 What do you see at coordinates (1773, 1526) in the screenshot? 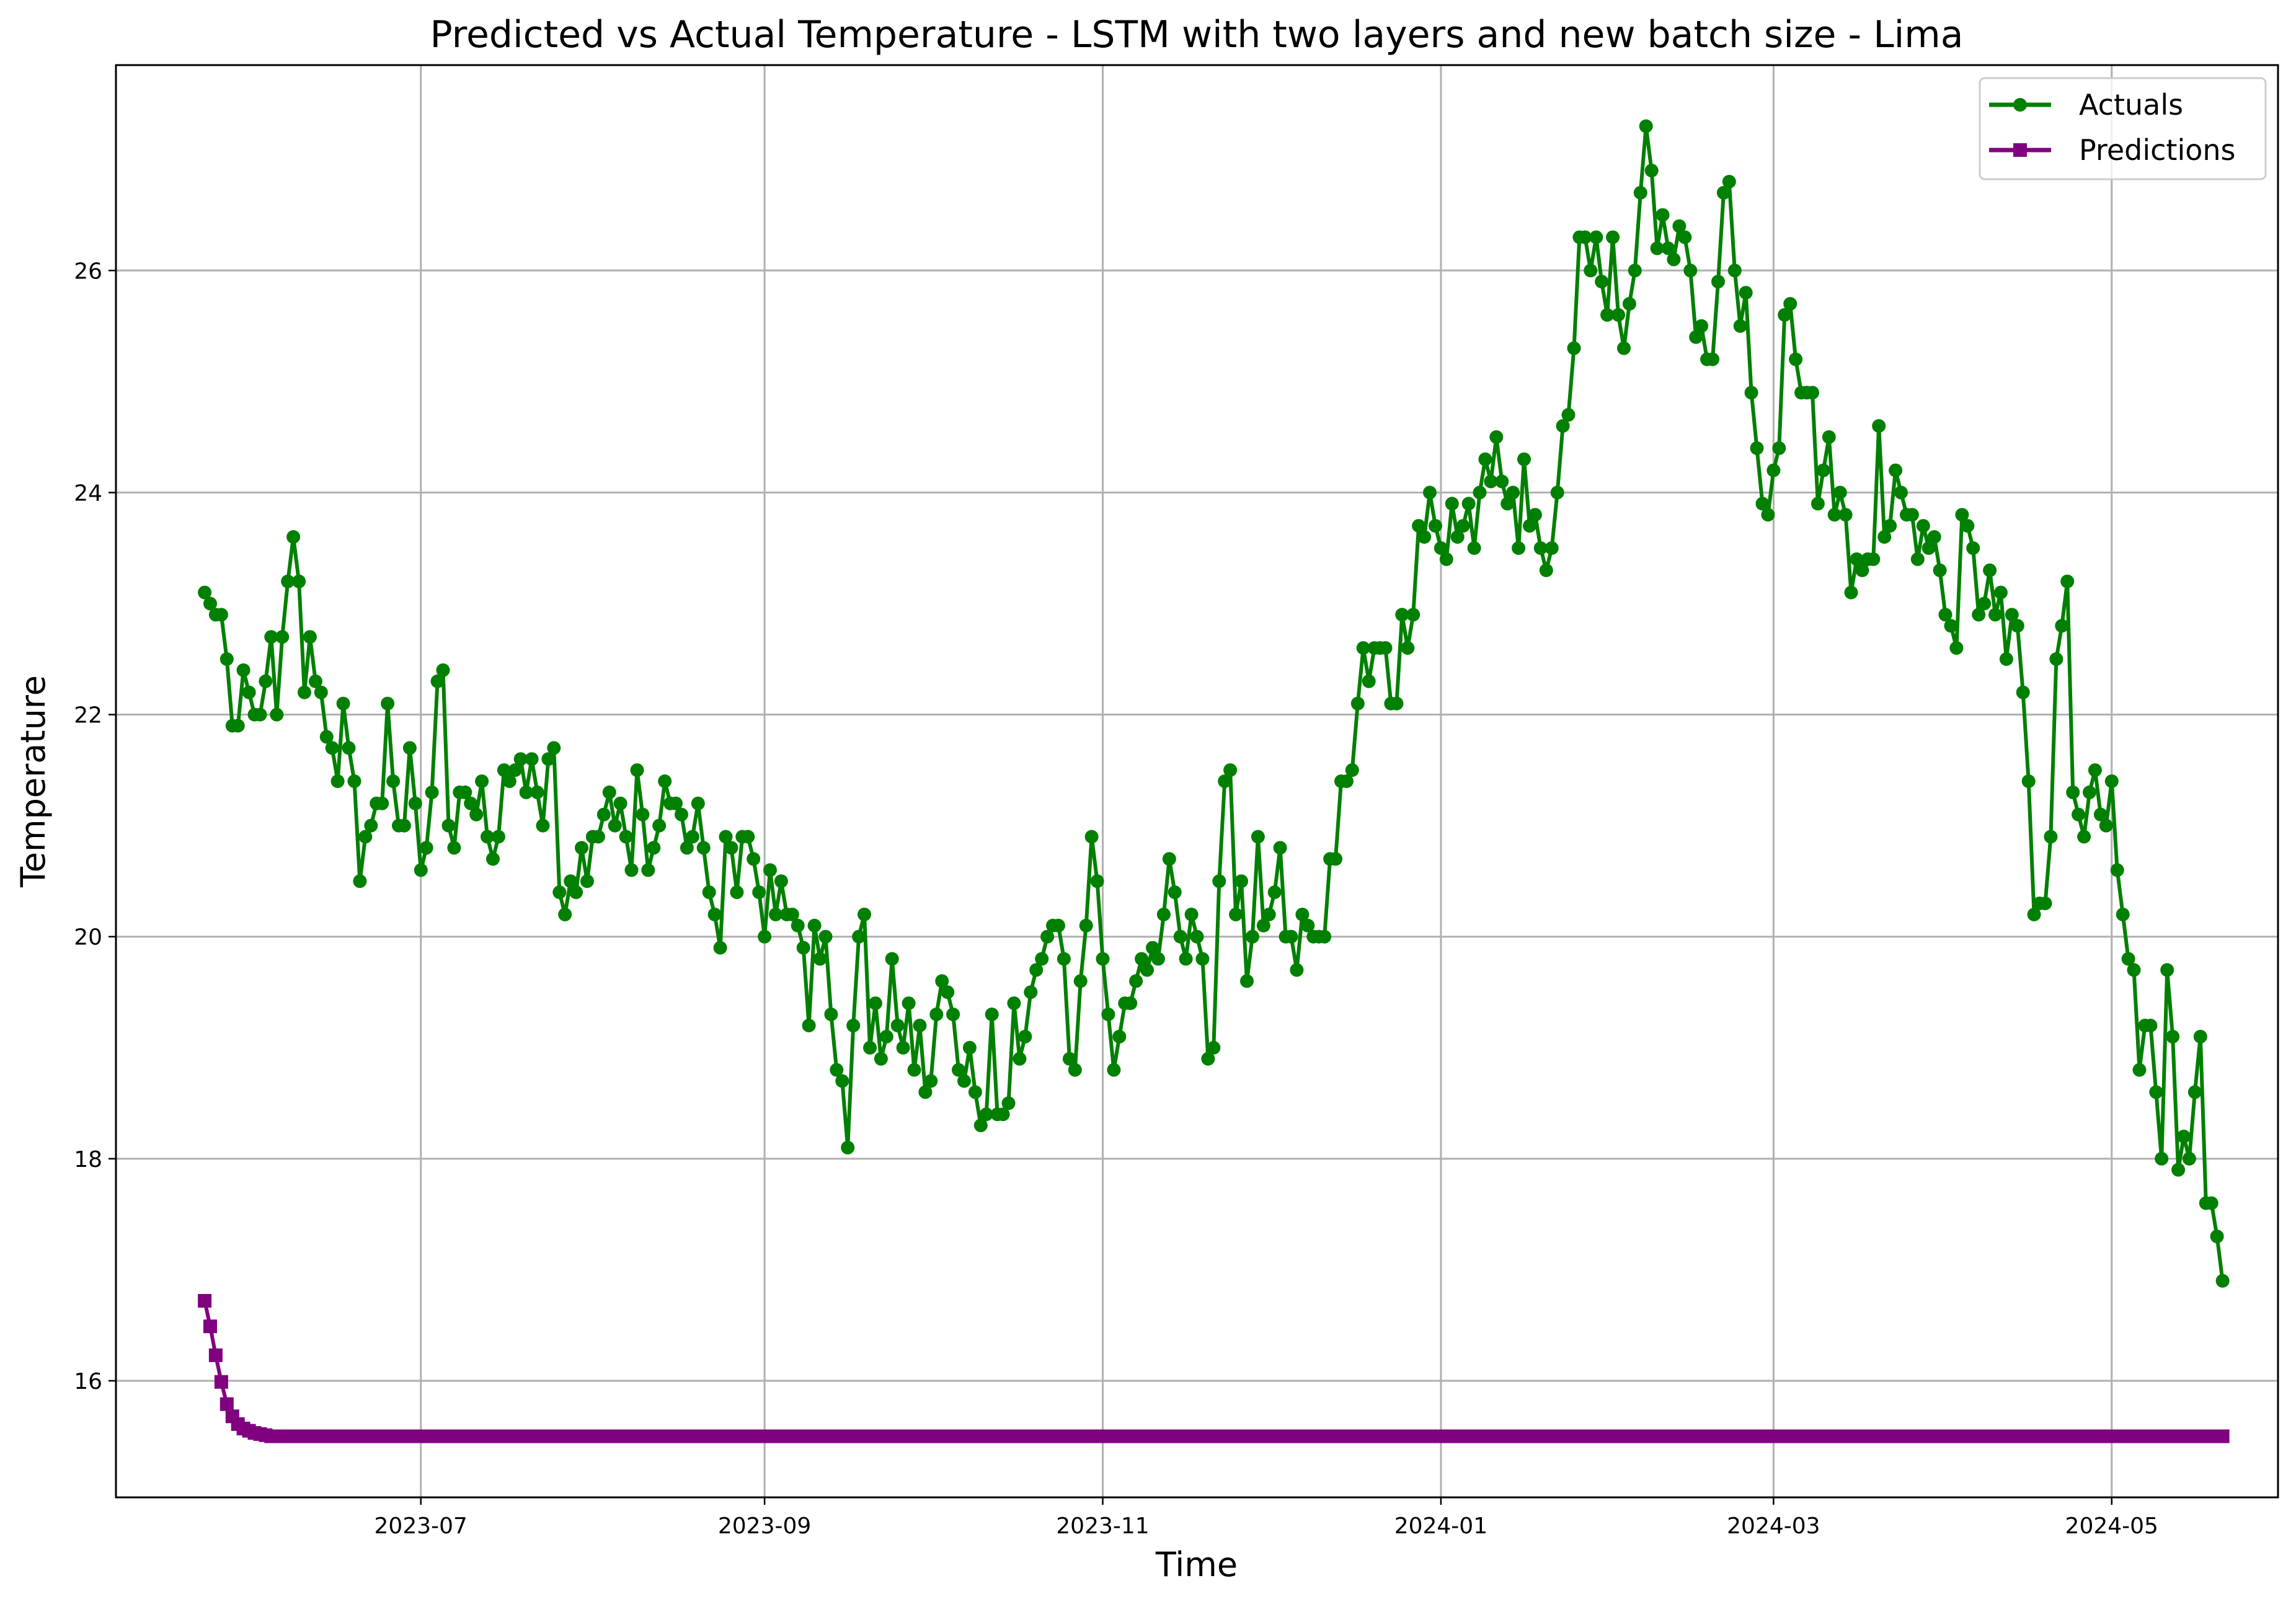
I see `x-tick-label: 2024-03` at bounding box center [1773, 1526].